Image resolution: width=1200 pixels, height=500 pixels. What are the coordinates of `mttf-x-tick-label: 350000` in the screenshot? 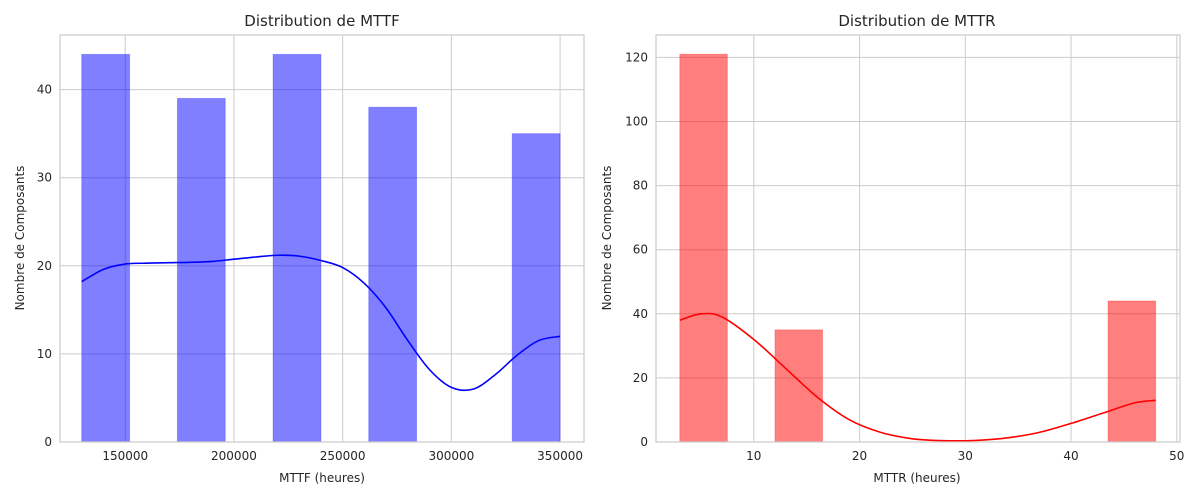 It's located at (560, 456).